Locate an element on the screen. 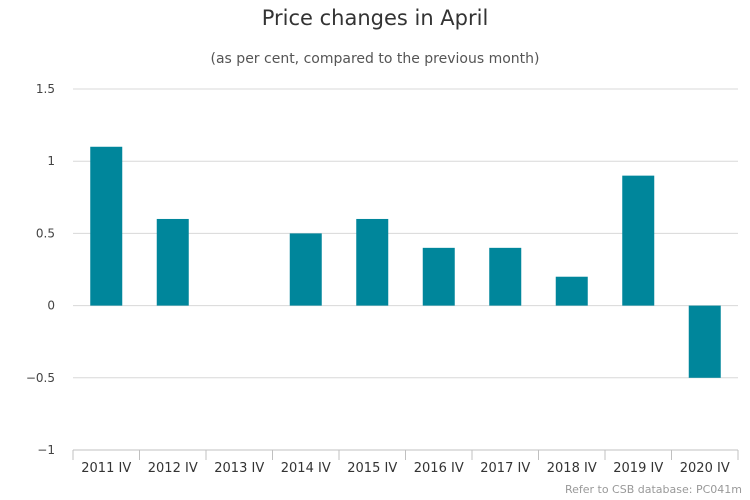 This screenshot has height=500, width=750. x-tick-label: 2015 IV is located at coordinates (372, 468).